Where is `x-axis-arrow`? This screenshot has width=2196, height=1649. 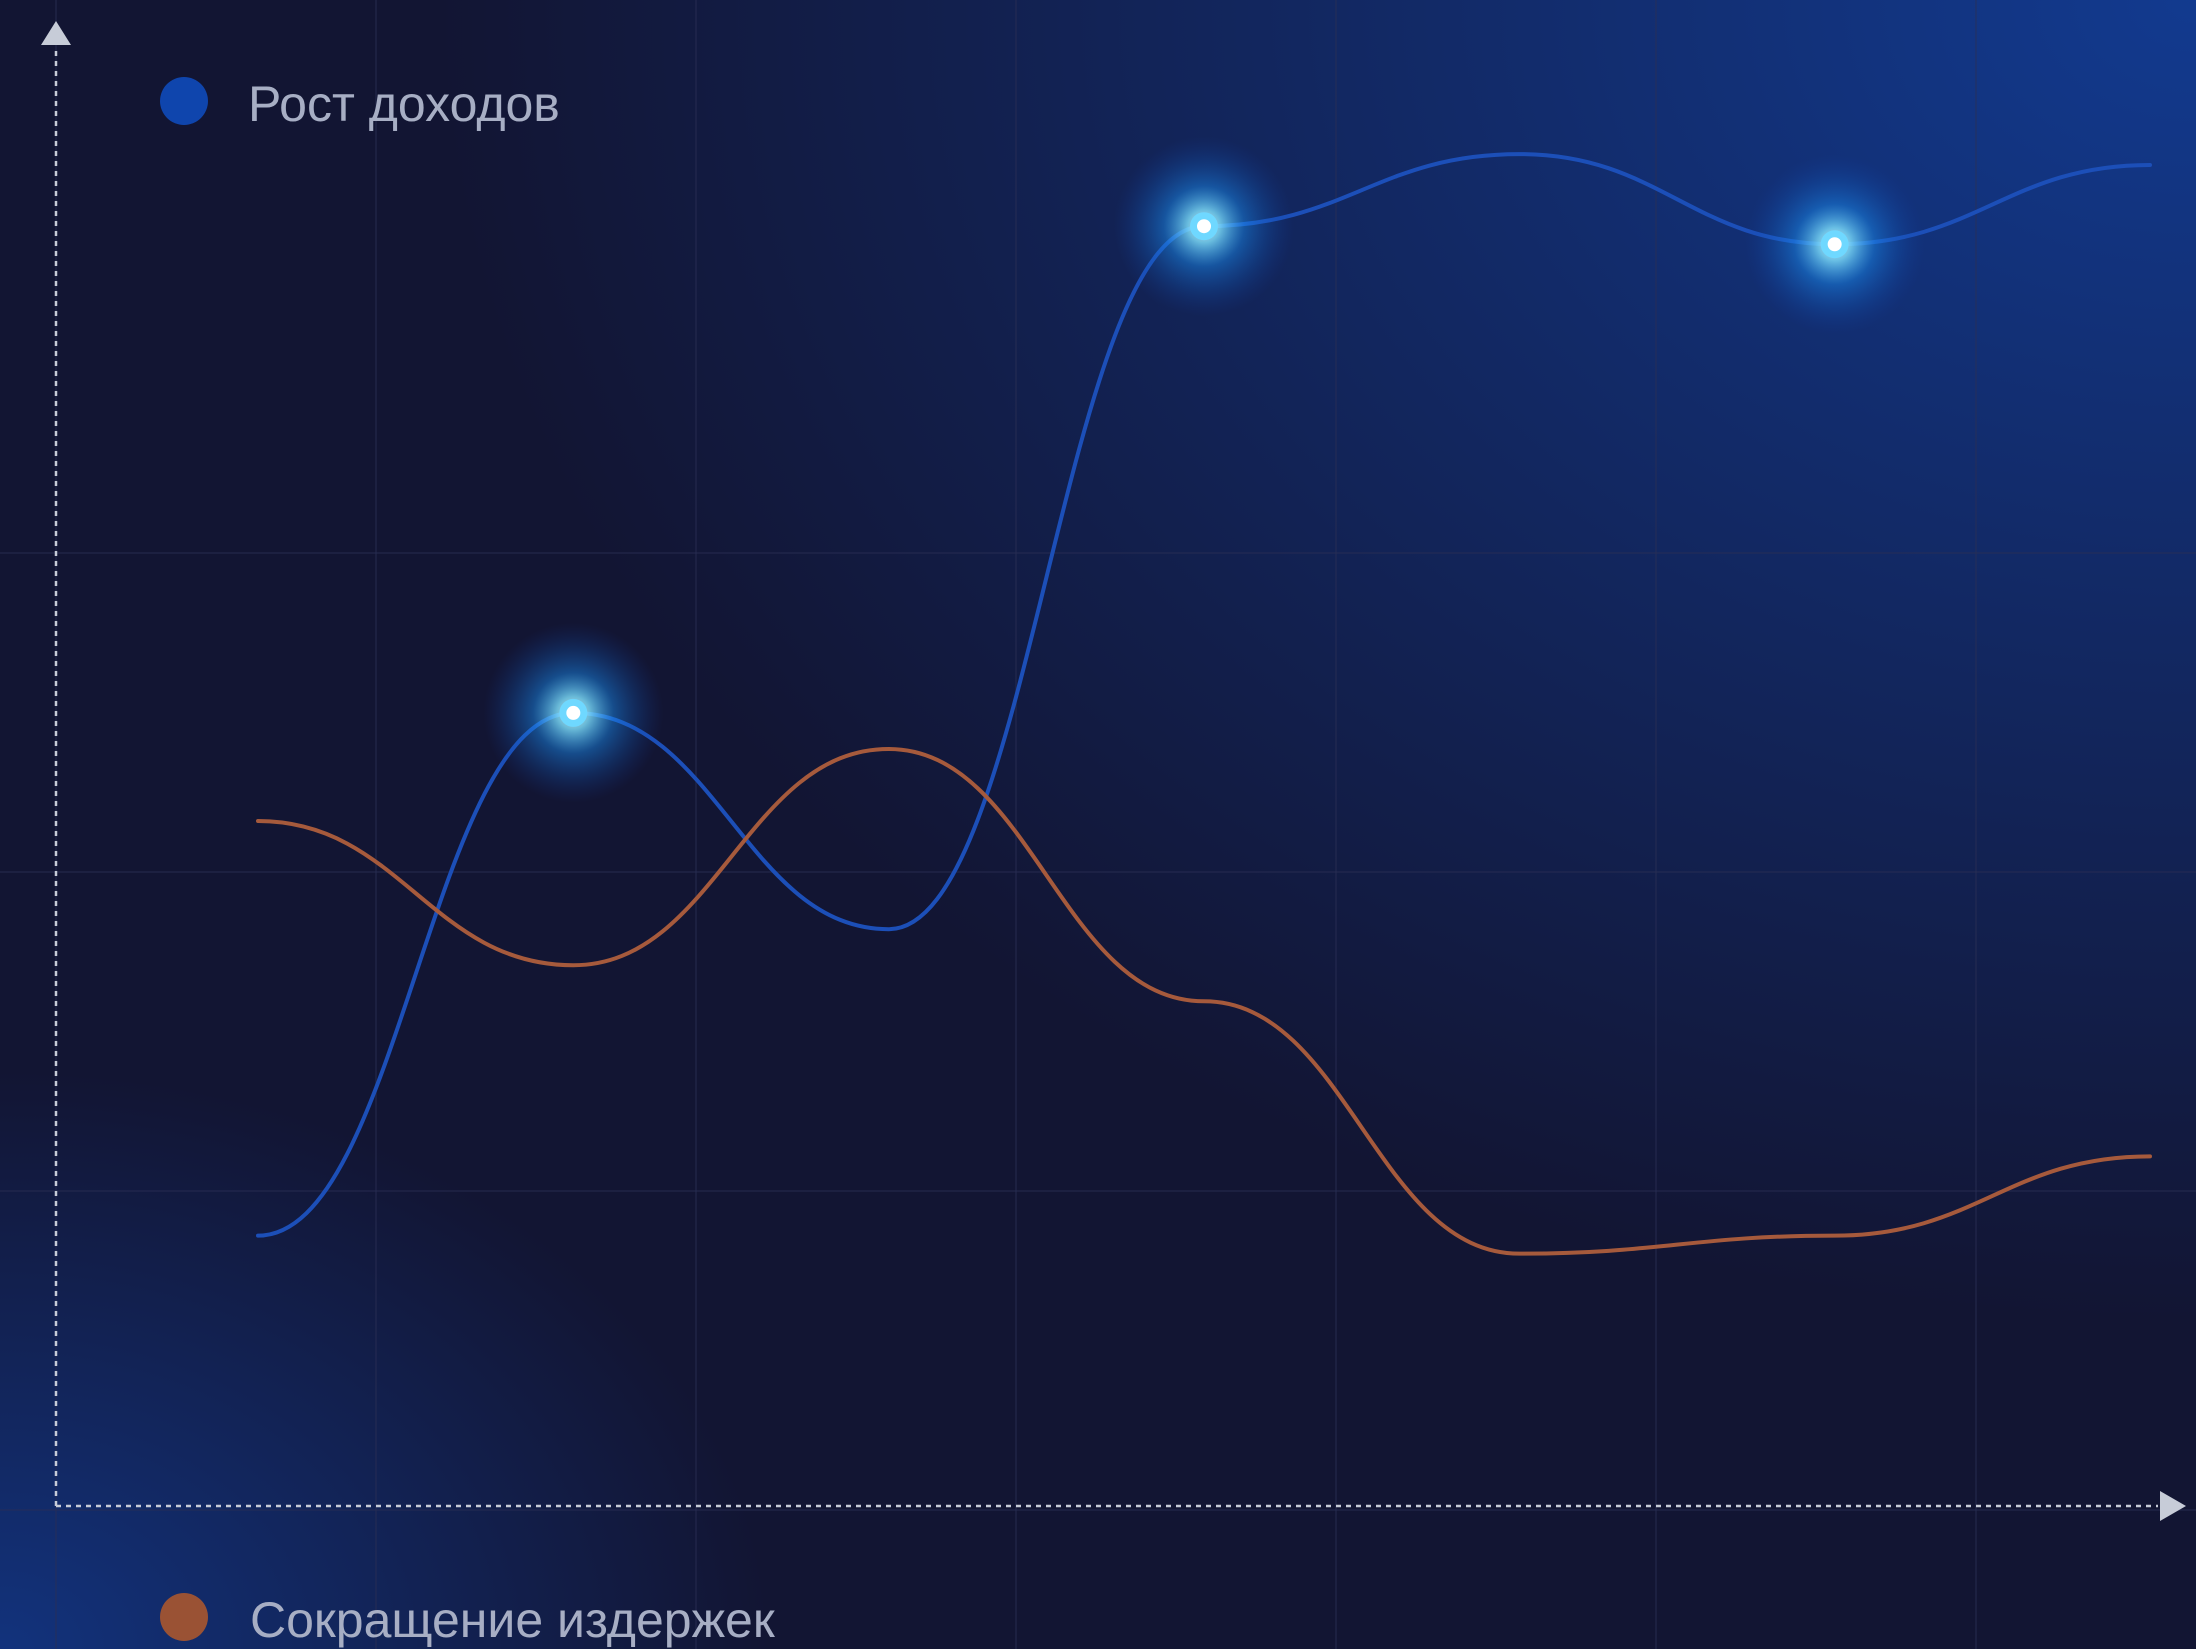
x-axis-arrow is located at coordinates (2173, 1506).